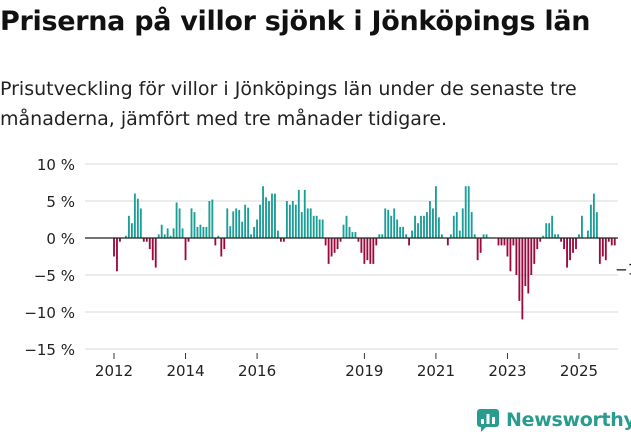 This screenshot has width=631, height=439. I want to click on x-axis: 2012 2014 2016 2019 2021 2023 2025, so click(346, 366).